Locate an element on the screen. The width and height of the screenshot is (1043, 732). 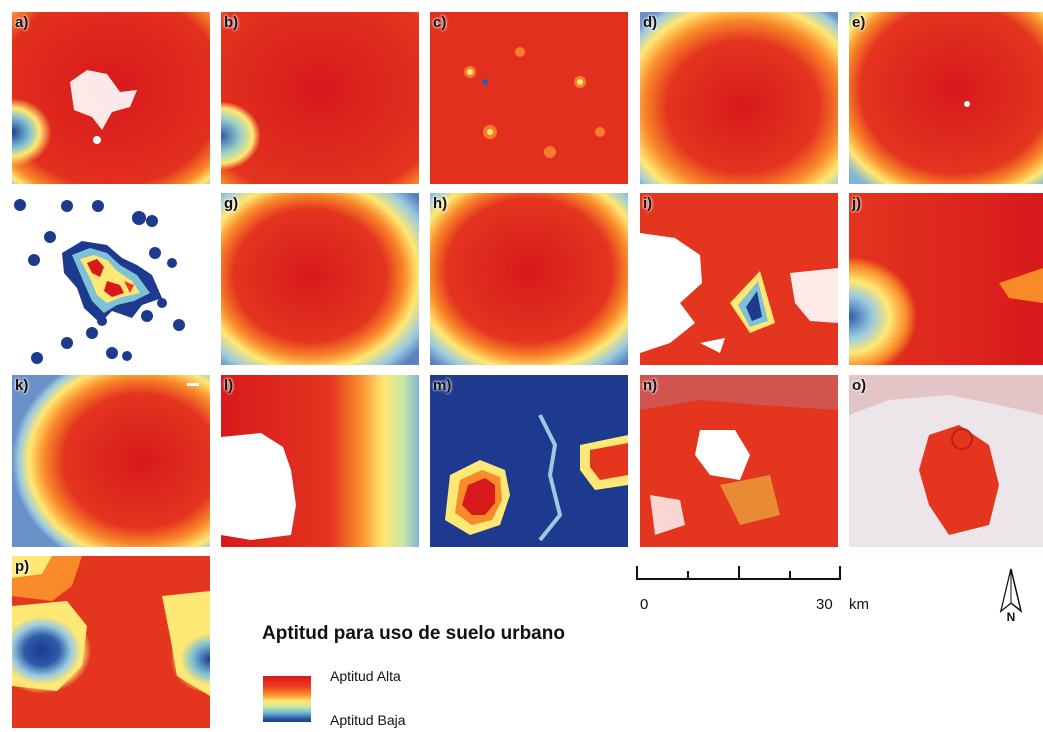
panel-label: a) is located at coordinates (22, 22).